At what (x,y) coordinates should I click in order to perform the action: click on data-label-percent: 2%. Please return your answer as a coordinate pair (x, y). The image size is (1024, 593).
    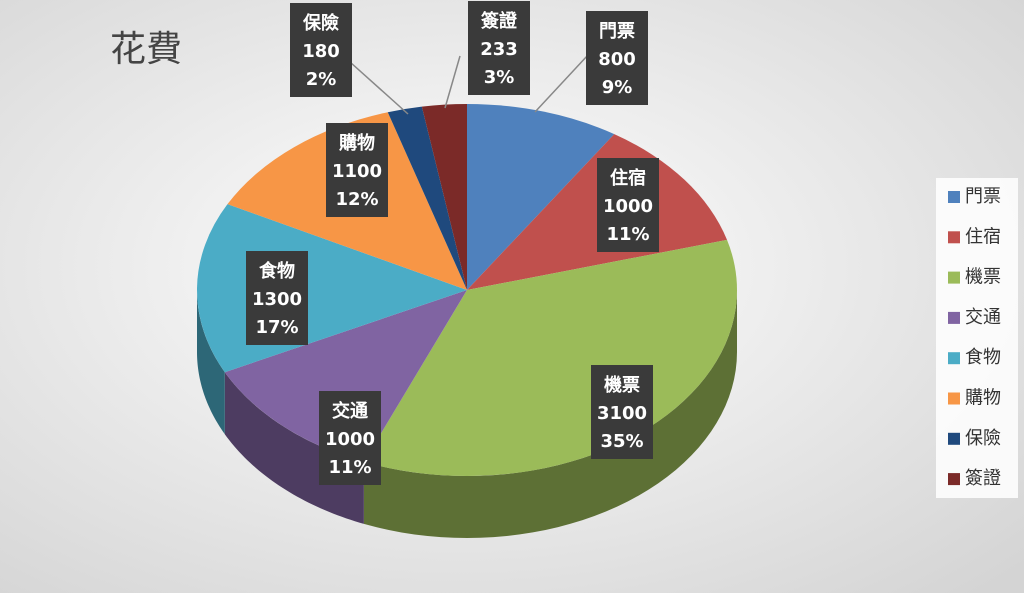
    Looking at the image, I should click on (321, 79).